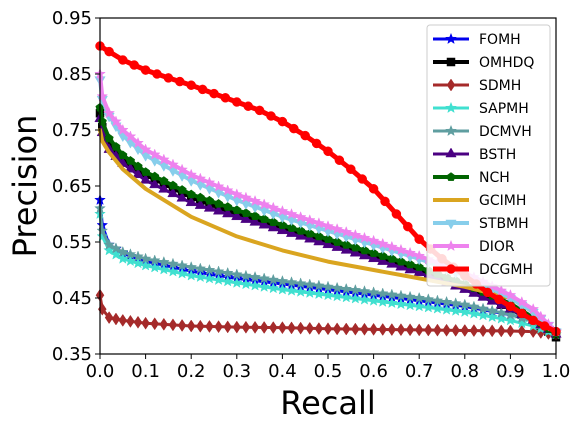 This screenshot has width=581, height=433. I want to click on legend-item-sapmh: SAPMH, so click(481, 109).